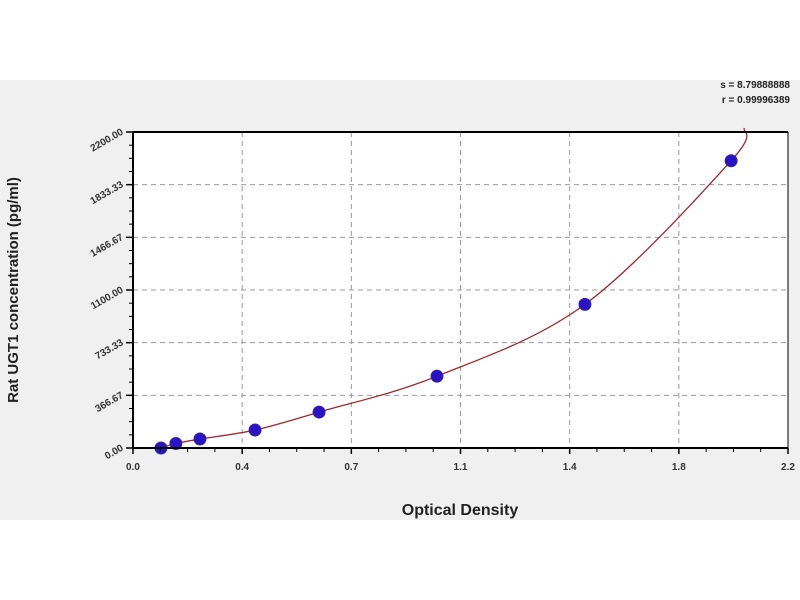 This screenshot has height=600, width=800. I want to click on x-tick-label: 2.2, so click(788, 467).